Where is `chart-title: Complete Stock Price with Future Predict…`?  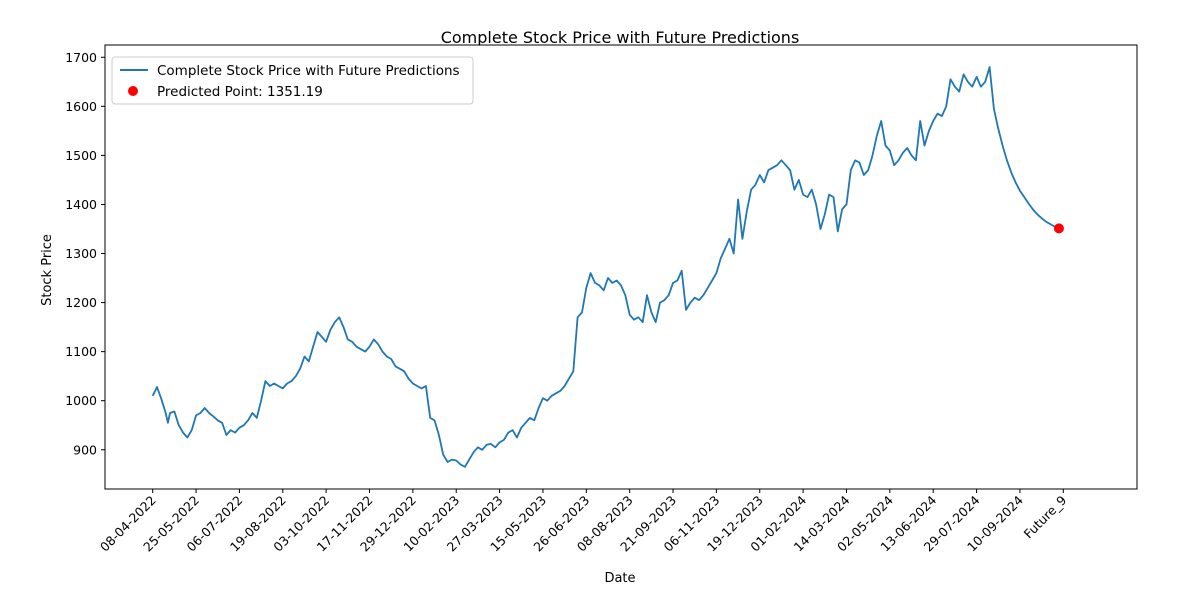 chart-title: Complete Stock Price with Future Predict… is located at coordinates (620, 37).